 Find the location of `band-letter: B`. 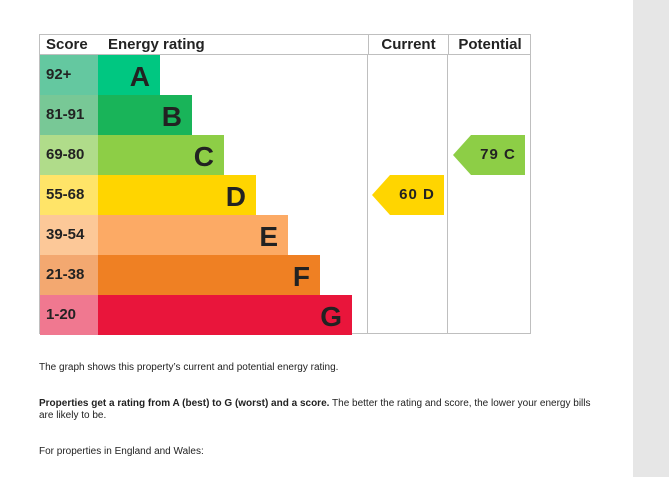

band-letter: B is located at coordinates (171, 116).